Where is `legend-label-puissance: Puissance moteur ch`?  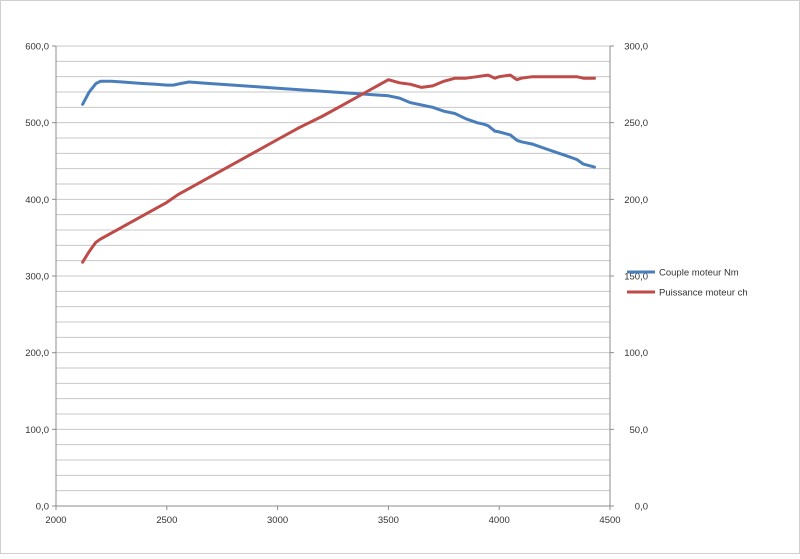
legend-label-puissance: Puissance moteur ch is located at coordinates (703, 293).